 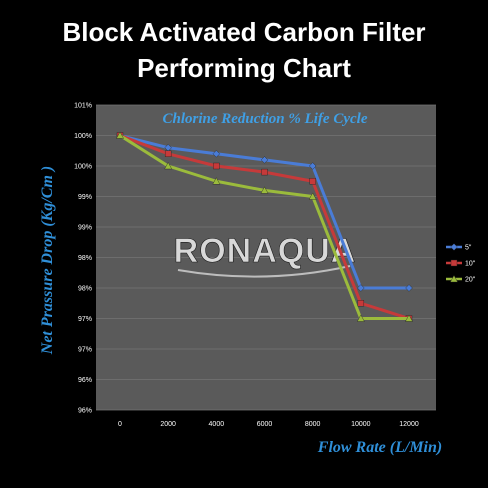 What do you see at coordinates (83, 106) in the screenshot?
I see `y-tick-label: 101%` at bounding box center [83, 106].